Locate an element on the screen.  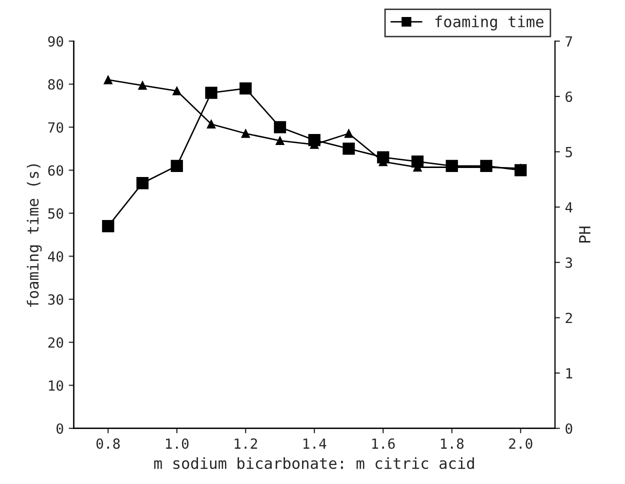
x-tick-label: 1.2 is located at coordinates (245, 443).